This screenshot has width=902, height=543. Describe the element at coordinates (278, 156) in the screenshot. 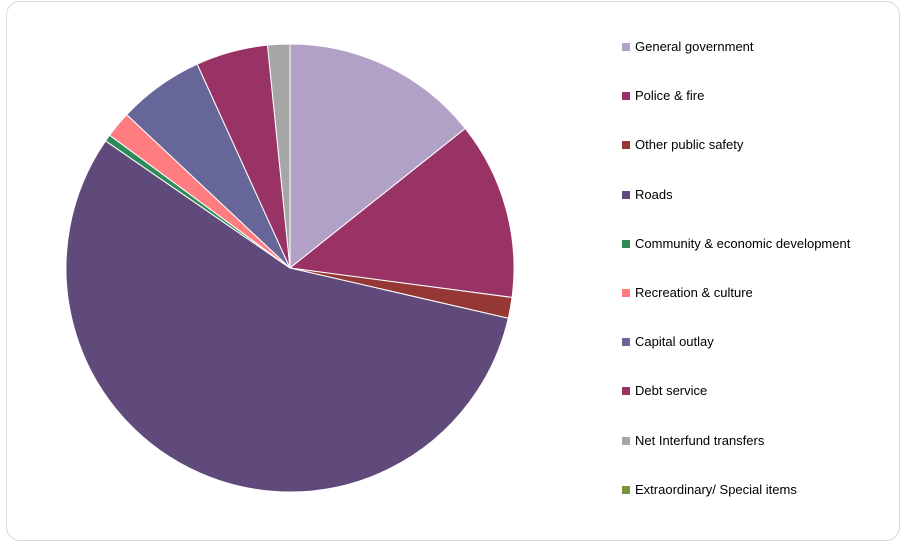

I see `pie-slice-net-interfund-transfers` at that location.